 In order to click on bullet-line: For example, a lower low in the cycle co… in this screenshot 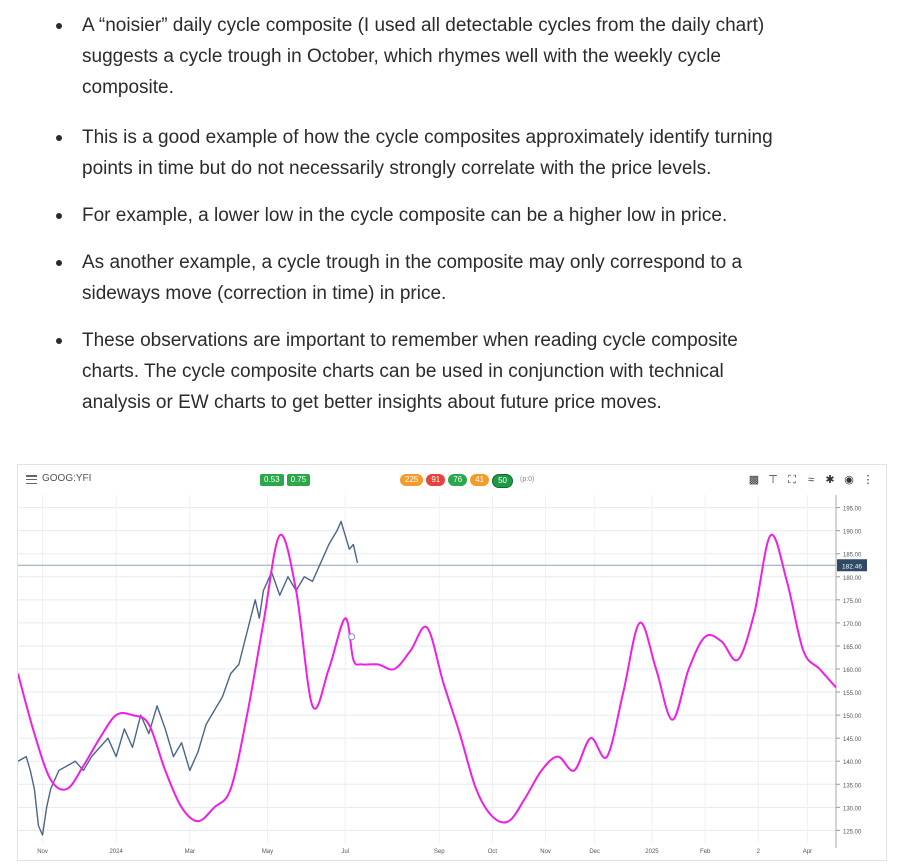, I will do `click(405, 215)`.